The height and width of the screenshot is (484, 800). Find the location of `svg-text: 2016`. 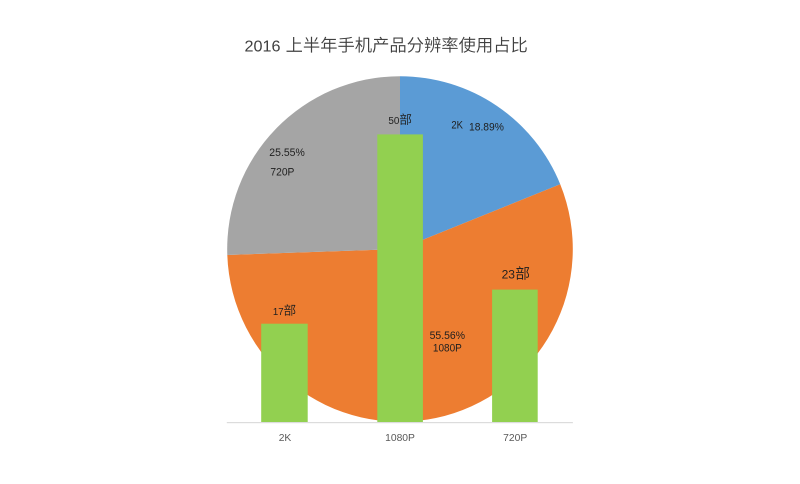

svg-text: 2016 is located at coordinates (263, 46).